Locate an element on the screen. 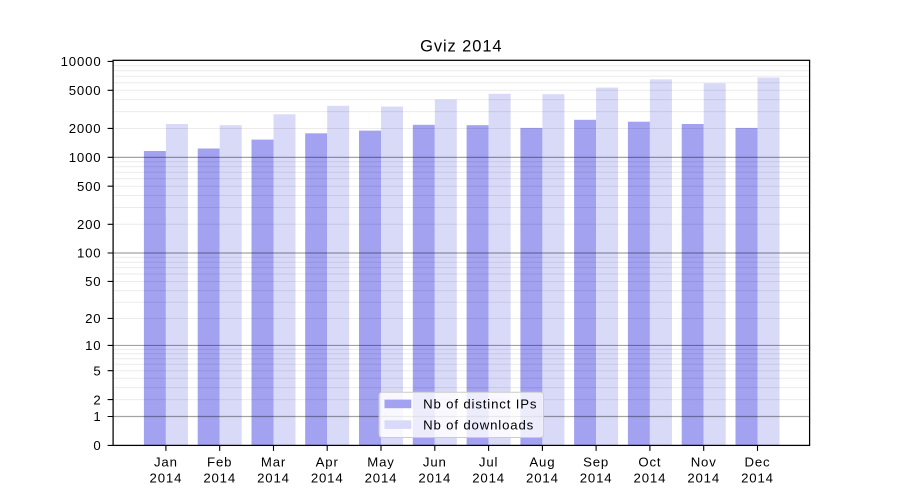 The width and height of the screenshot is (900, 500). svg-text: Apr is located at coordinates (327, 462).